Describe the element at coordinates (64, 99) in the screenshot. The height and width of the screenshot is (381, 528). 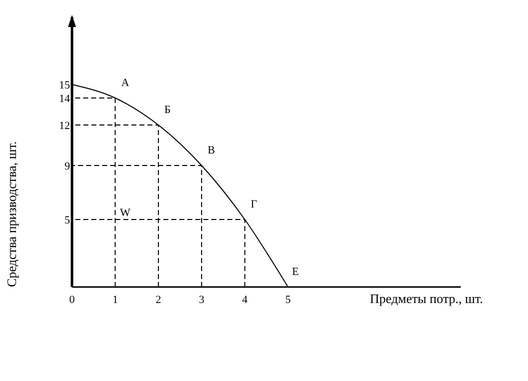
I see `y-tick-label: 14` at that location.